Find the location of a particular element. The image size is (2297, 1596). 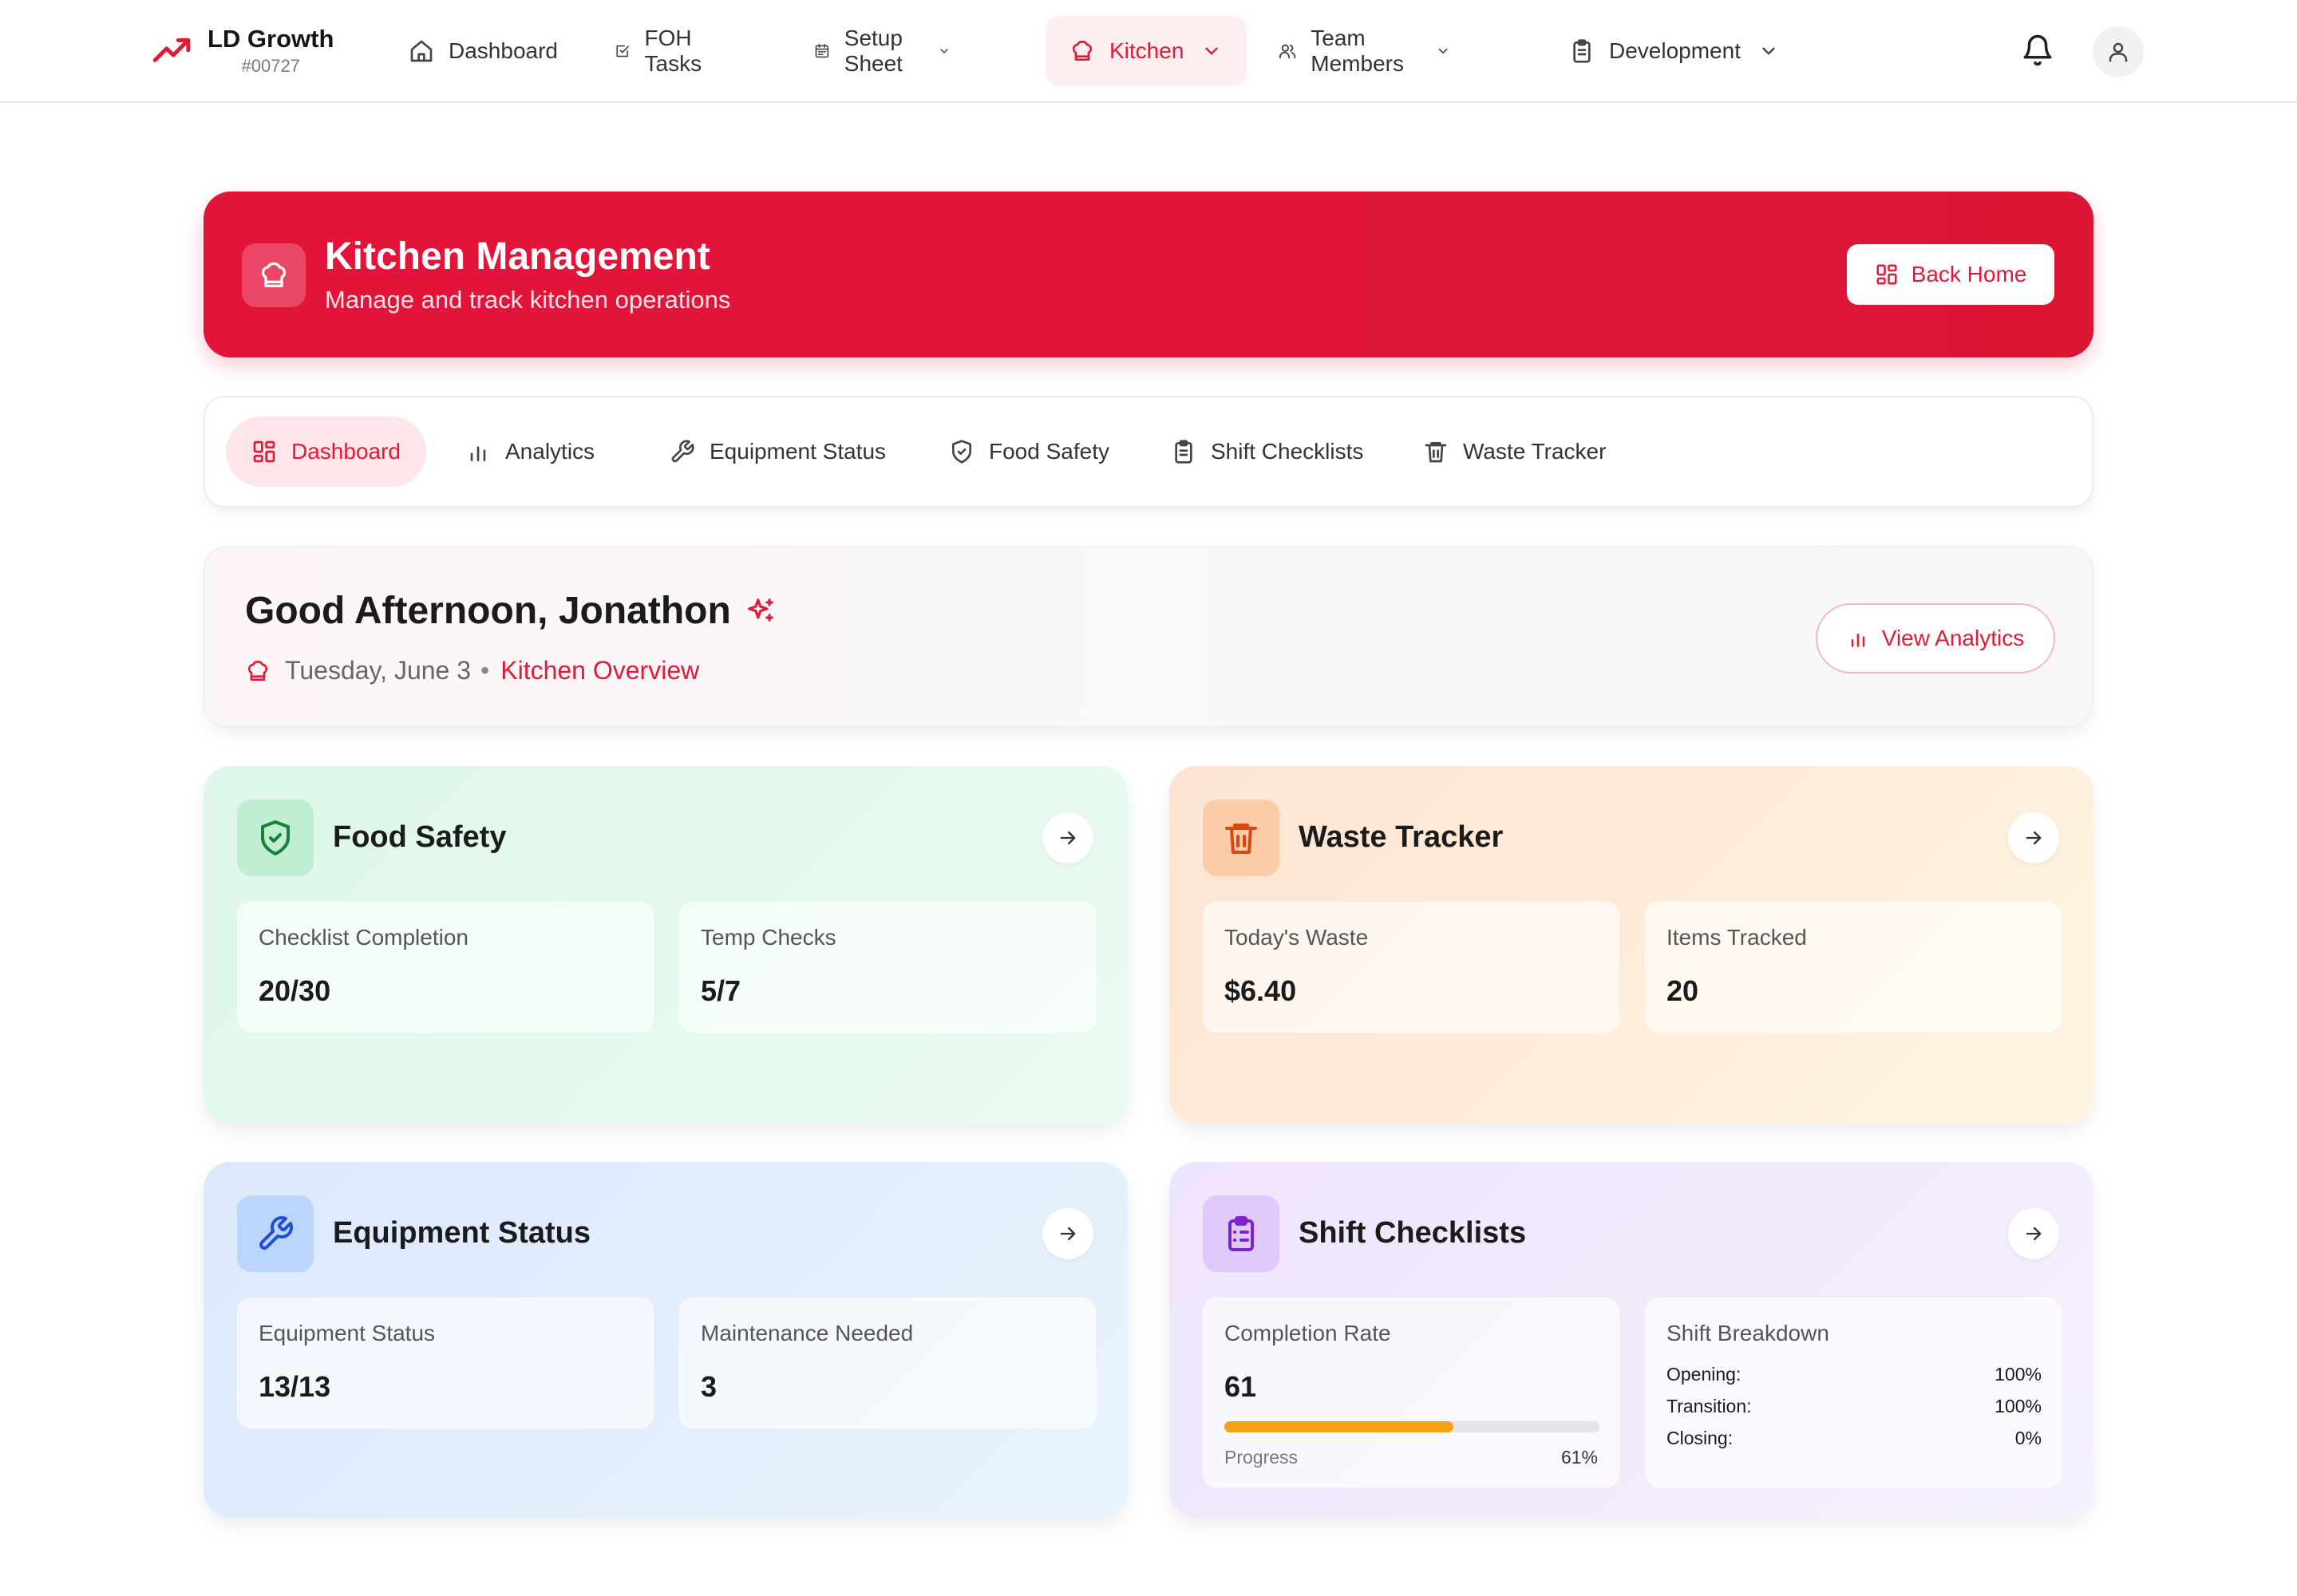

tab-dashboard: Dashboard is located at coordinates (326, 452).